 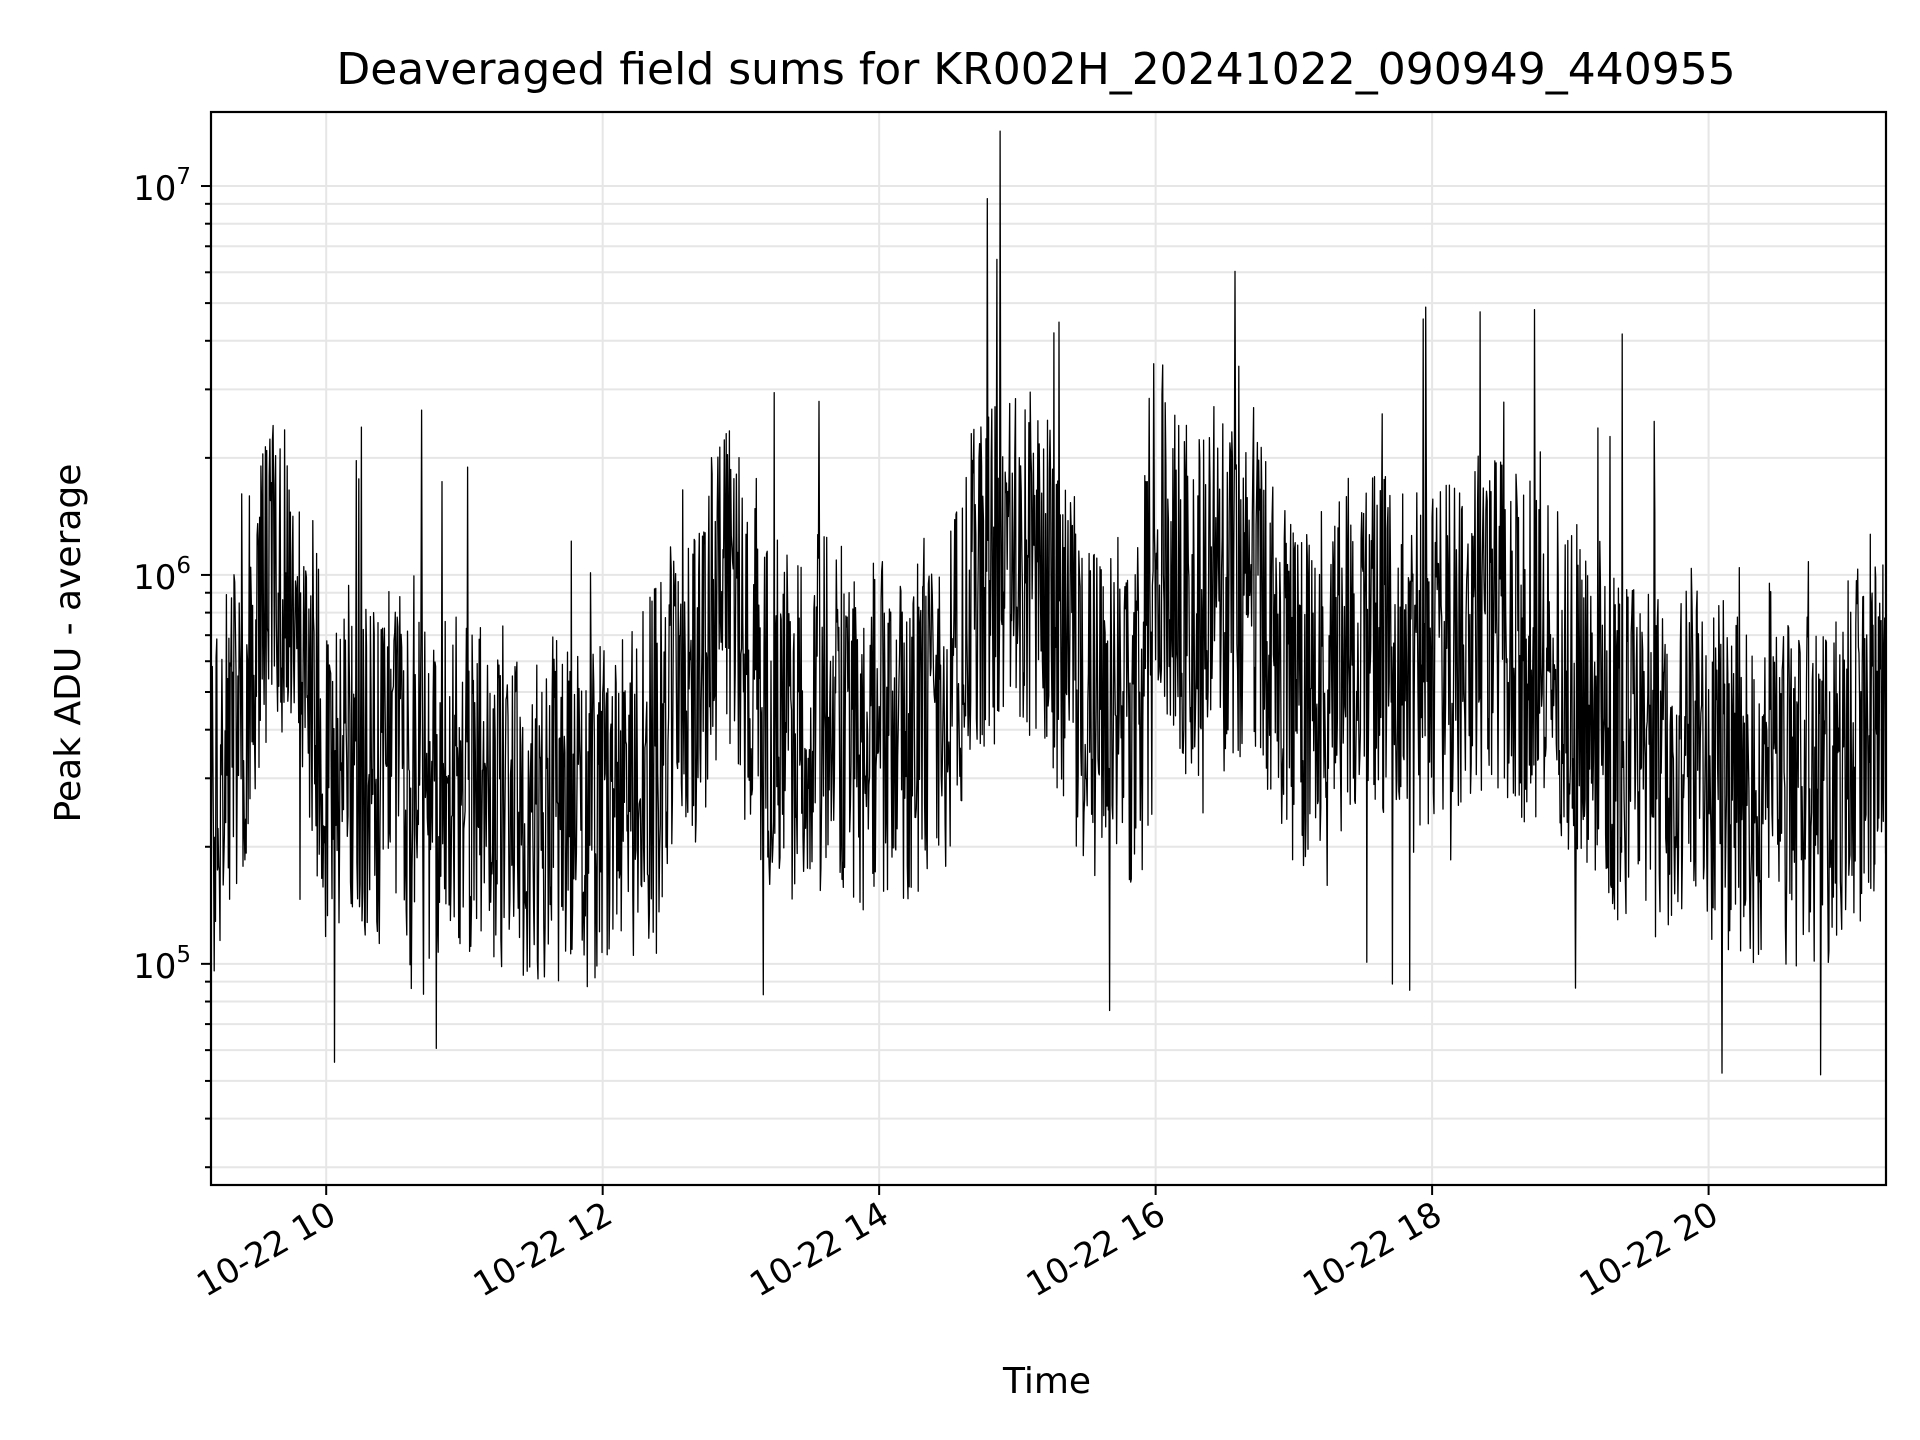 What do you see at coordinates (162, 964) in the screenshot?
I see `y-tick-label: 10⁵` at bounding box center [162, 964].